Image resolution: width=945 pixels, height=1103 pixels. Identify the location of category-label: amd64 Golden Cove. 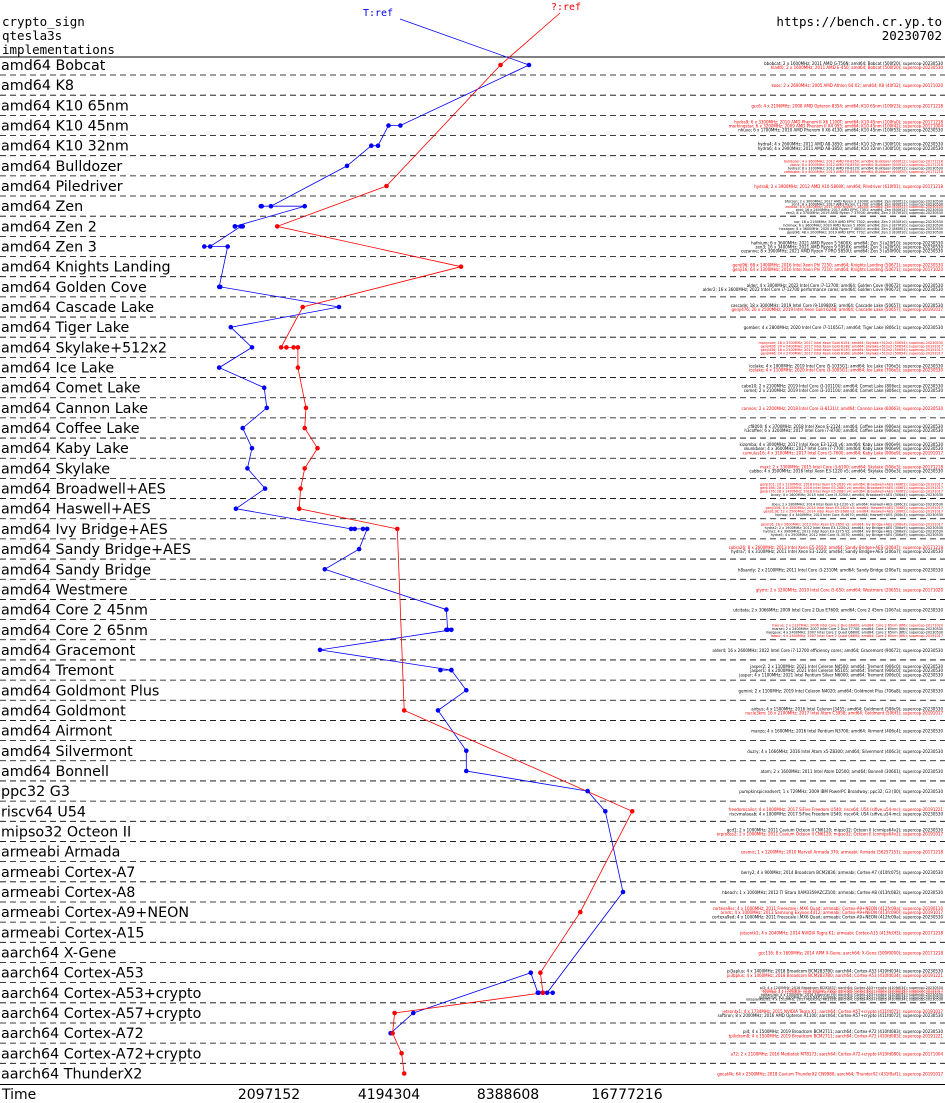
(74, 288).